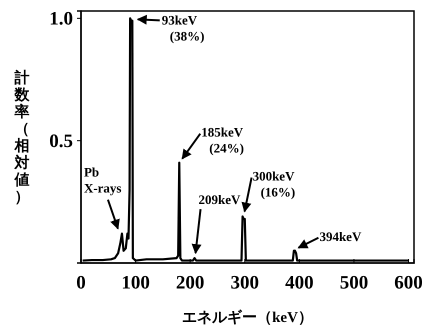 This screenshot has height=333, width=435. What do you see at coordinates (408, 283) in the screenshot?
I see `x-tick-label: 600` at bounding box center [408, 283].